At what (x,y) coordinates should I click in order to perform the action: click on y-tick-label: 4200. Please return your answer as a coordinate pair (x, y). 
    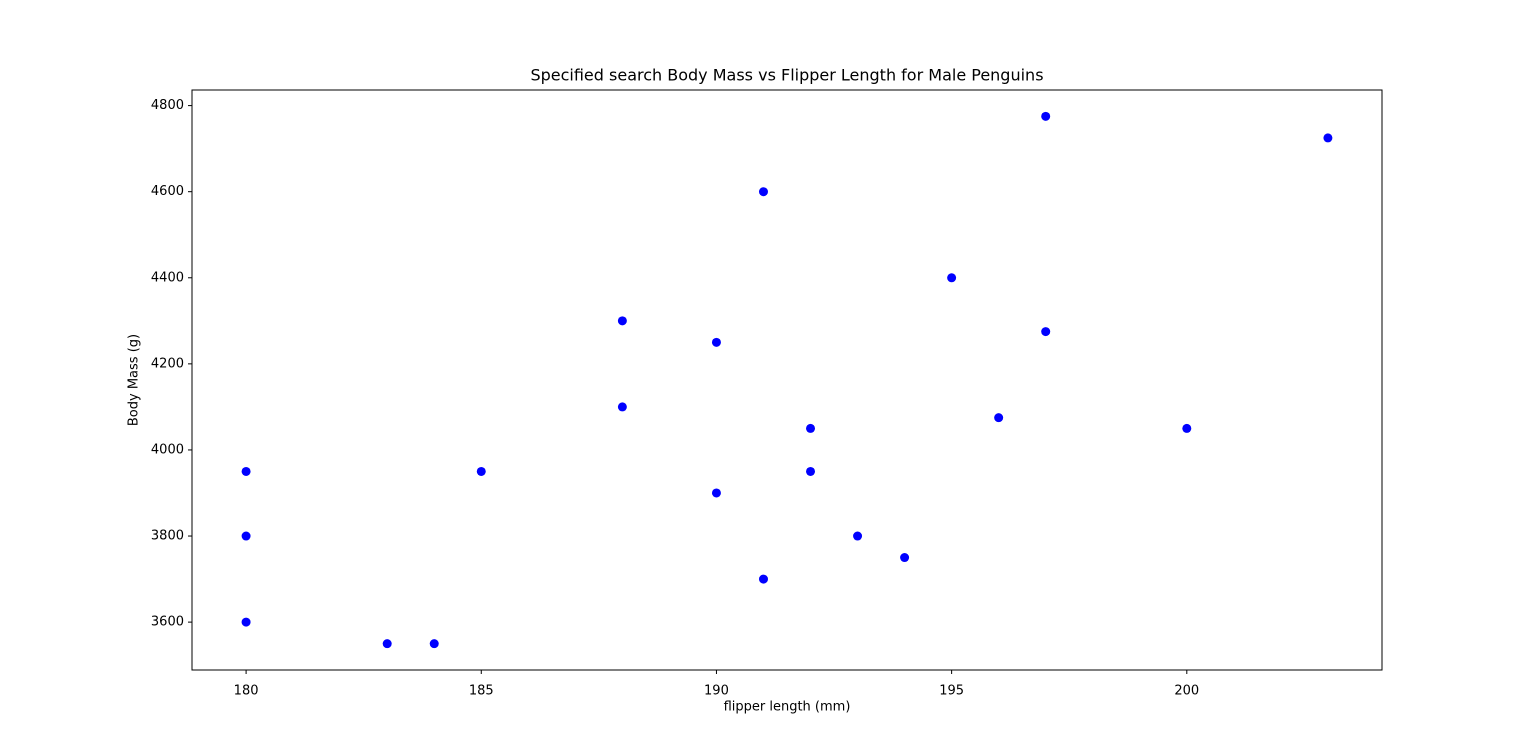
    Looking at the image, I should click on (167, 363).